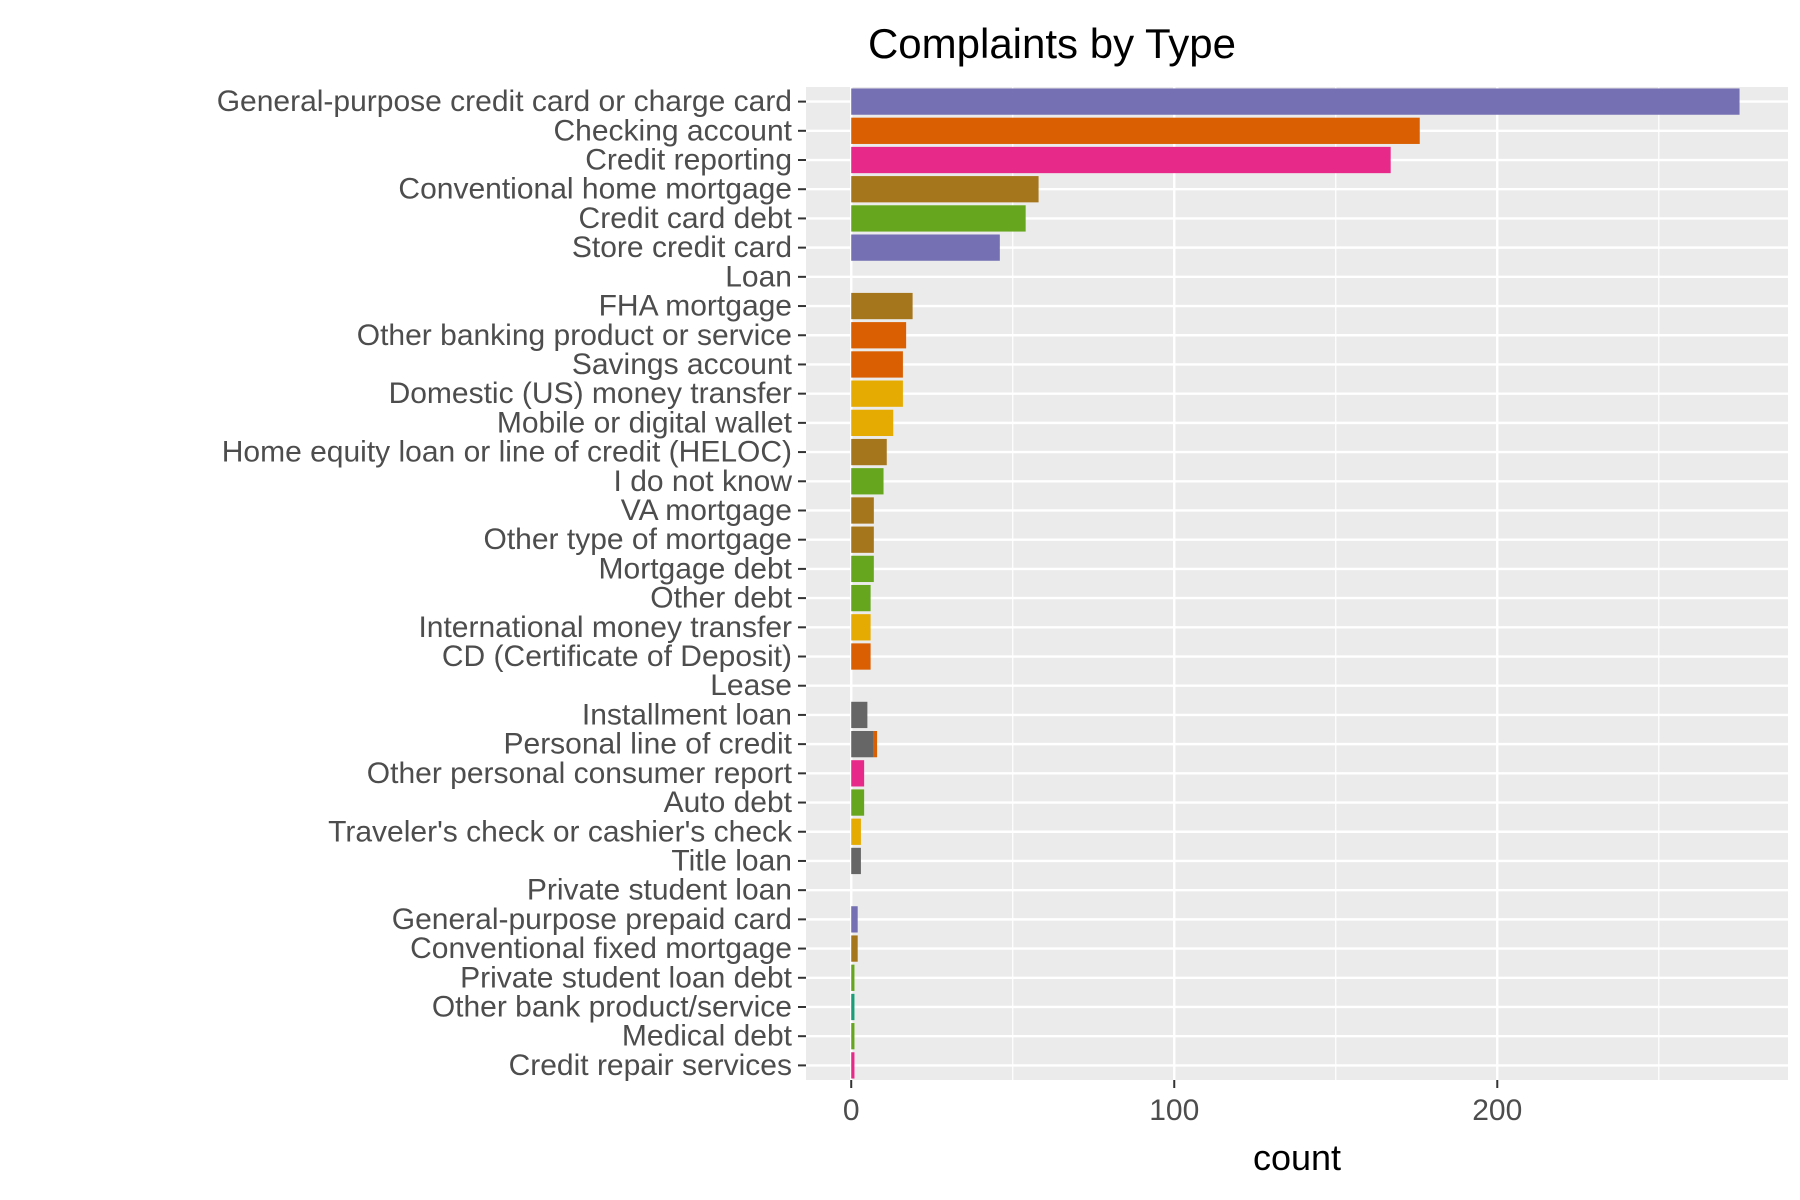 This screenshot has width=1800, height=1200. I want to click on y-tick-label: Other bank product/service, so click(612, 1006).